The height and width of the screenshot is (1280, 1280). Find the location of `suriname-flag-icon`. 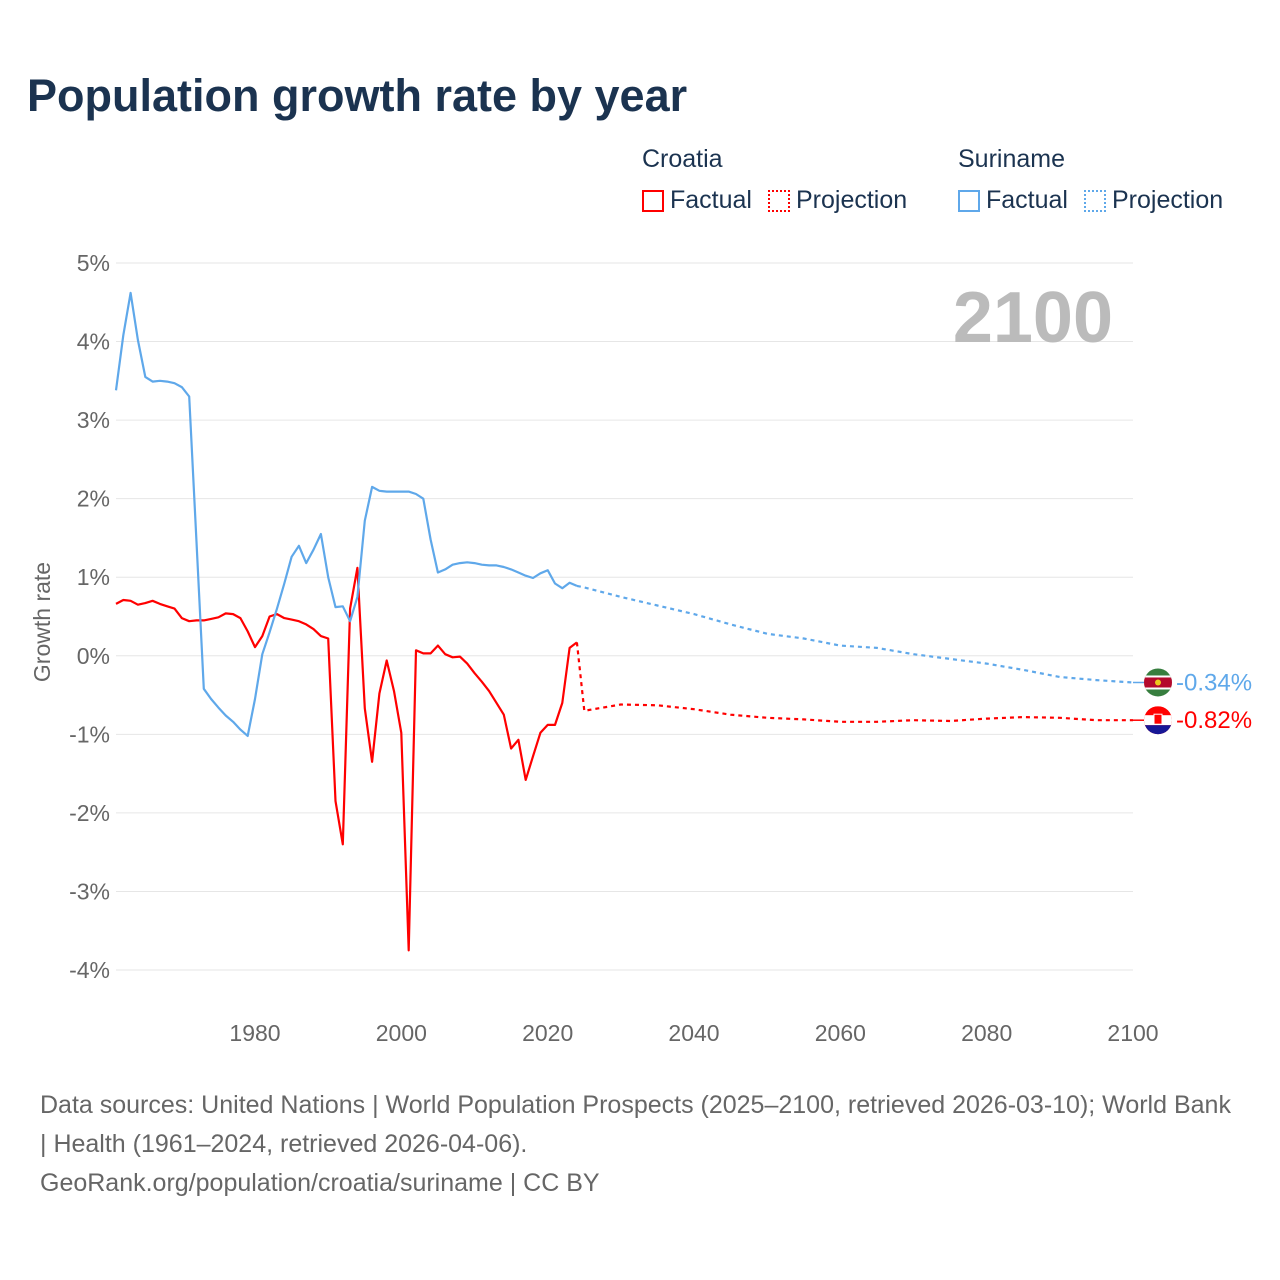

suriname-flag-icon is located at coordinates (1158, 682).